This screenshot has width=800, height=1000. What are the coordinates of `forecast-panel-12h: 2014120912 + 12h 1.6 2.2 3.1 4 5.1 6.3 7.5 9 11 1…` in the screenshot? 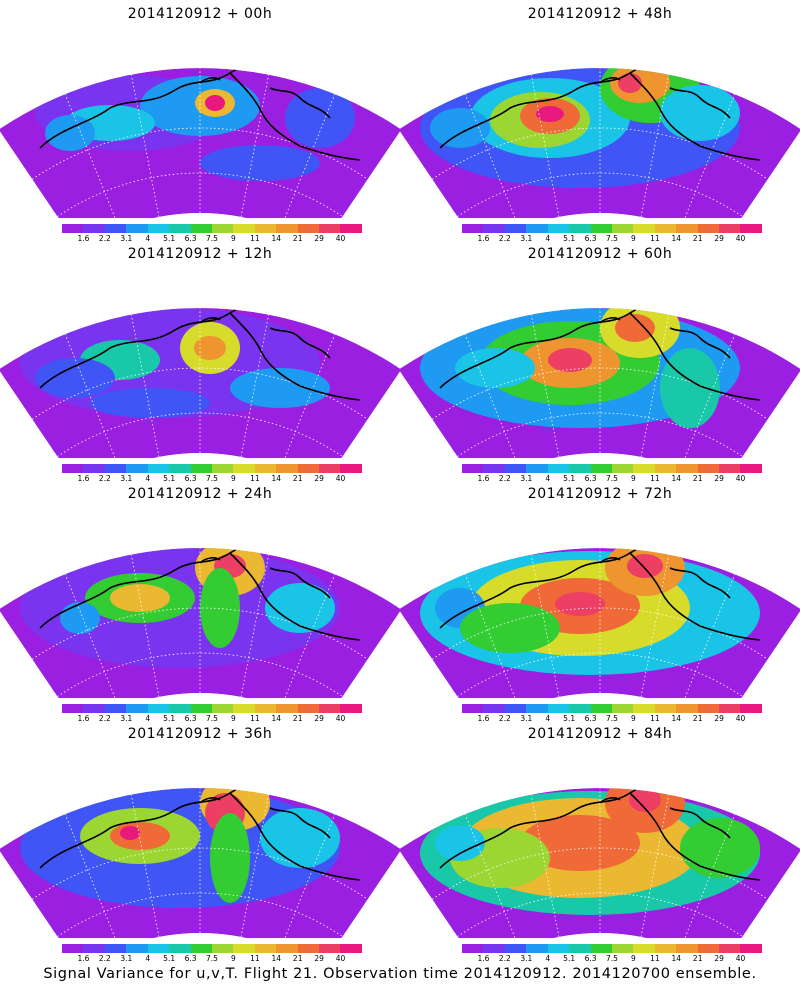 It's located at (200, 361).